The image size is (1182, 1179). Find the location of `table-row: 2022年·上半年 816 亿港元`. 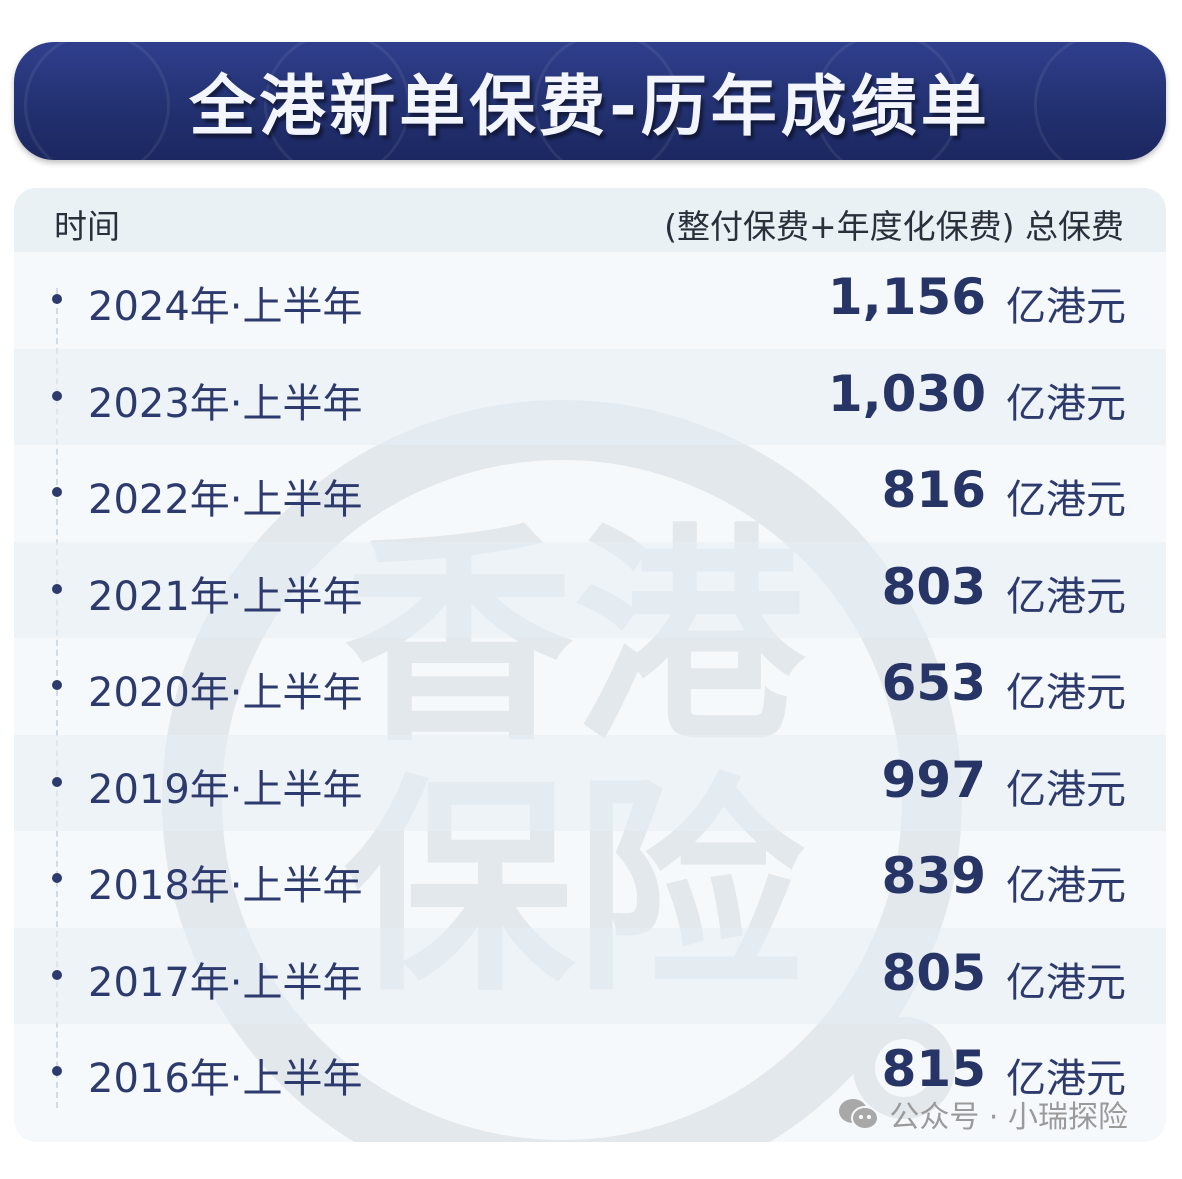

table-row: 2022年·上半年 816 亿港元 is located at coordinates (590, 493).